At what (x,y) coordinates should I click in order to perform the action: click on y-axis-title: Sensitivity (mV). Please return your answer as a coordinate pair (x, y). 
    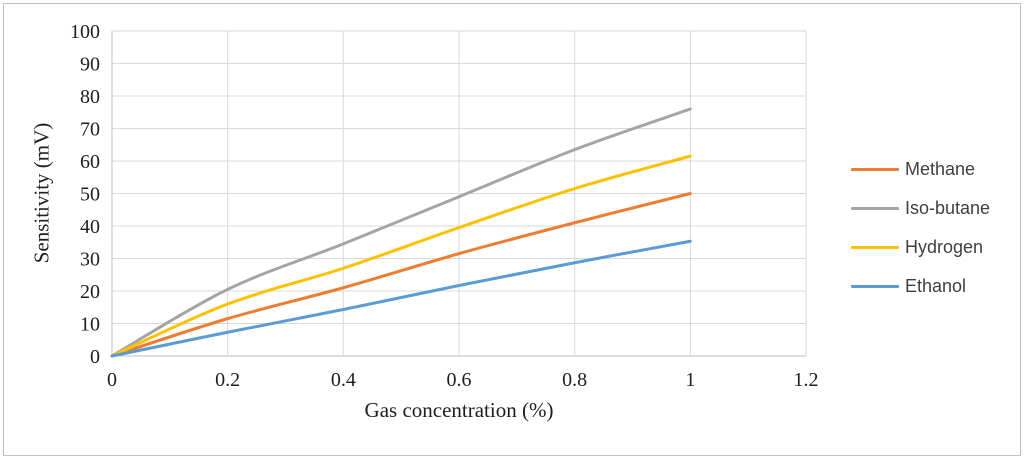
    Looking at the image, I should click on (41, 193).